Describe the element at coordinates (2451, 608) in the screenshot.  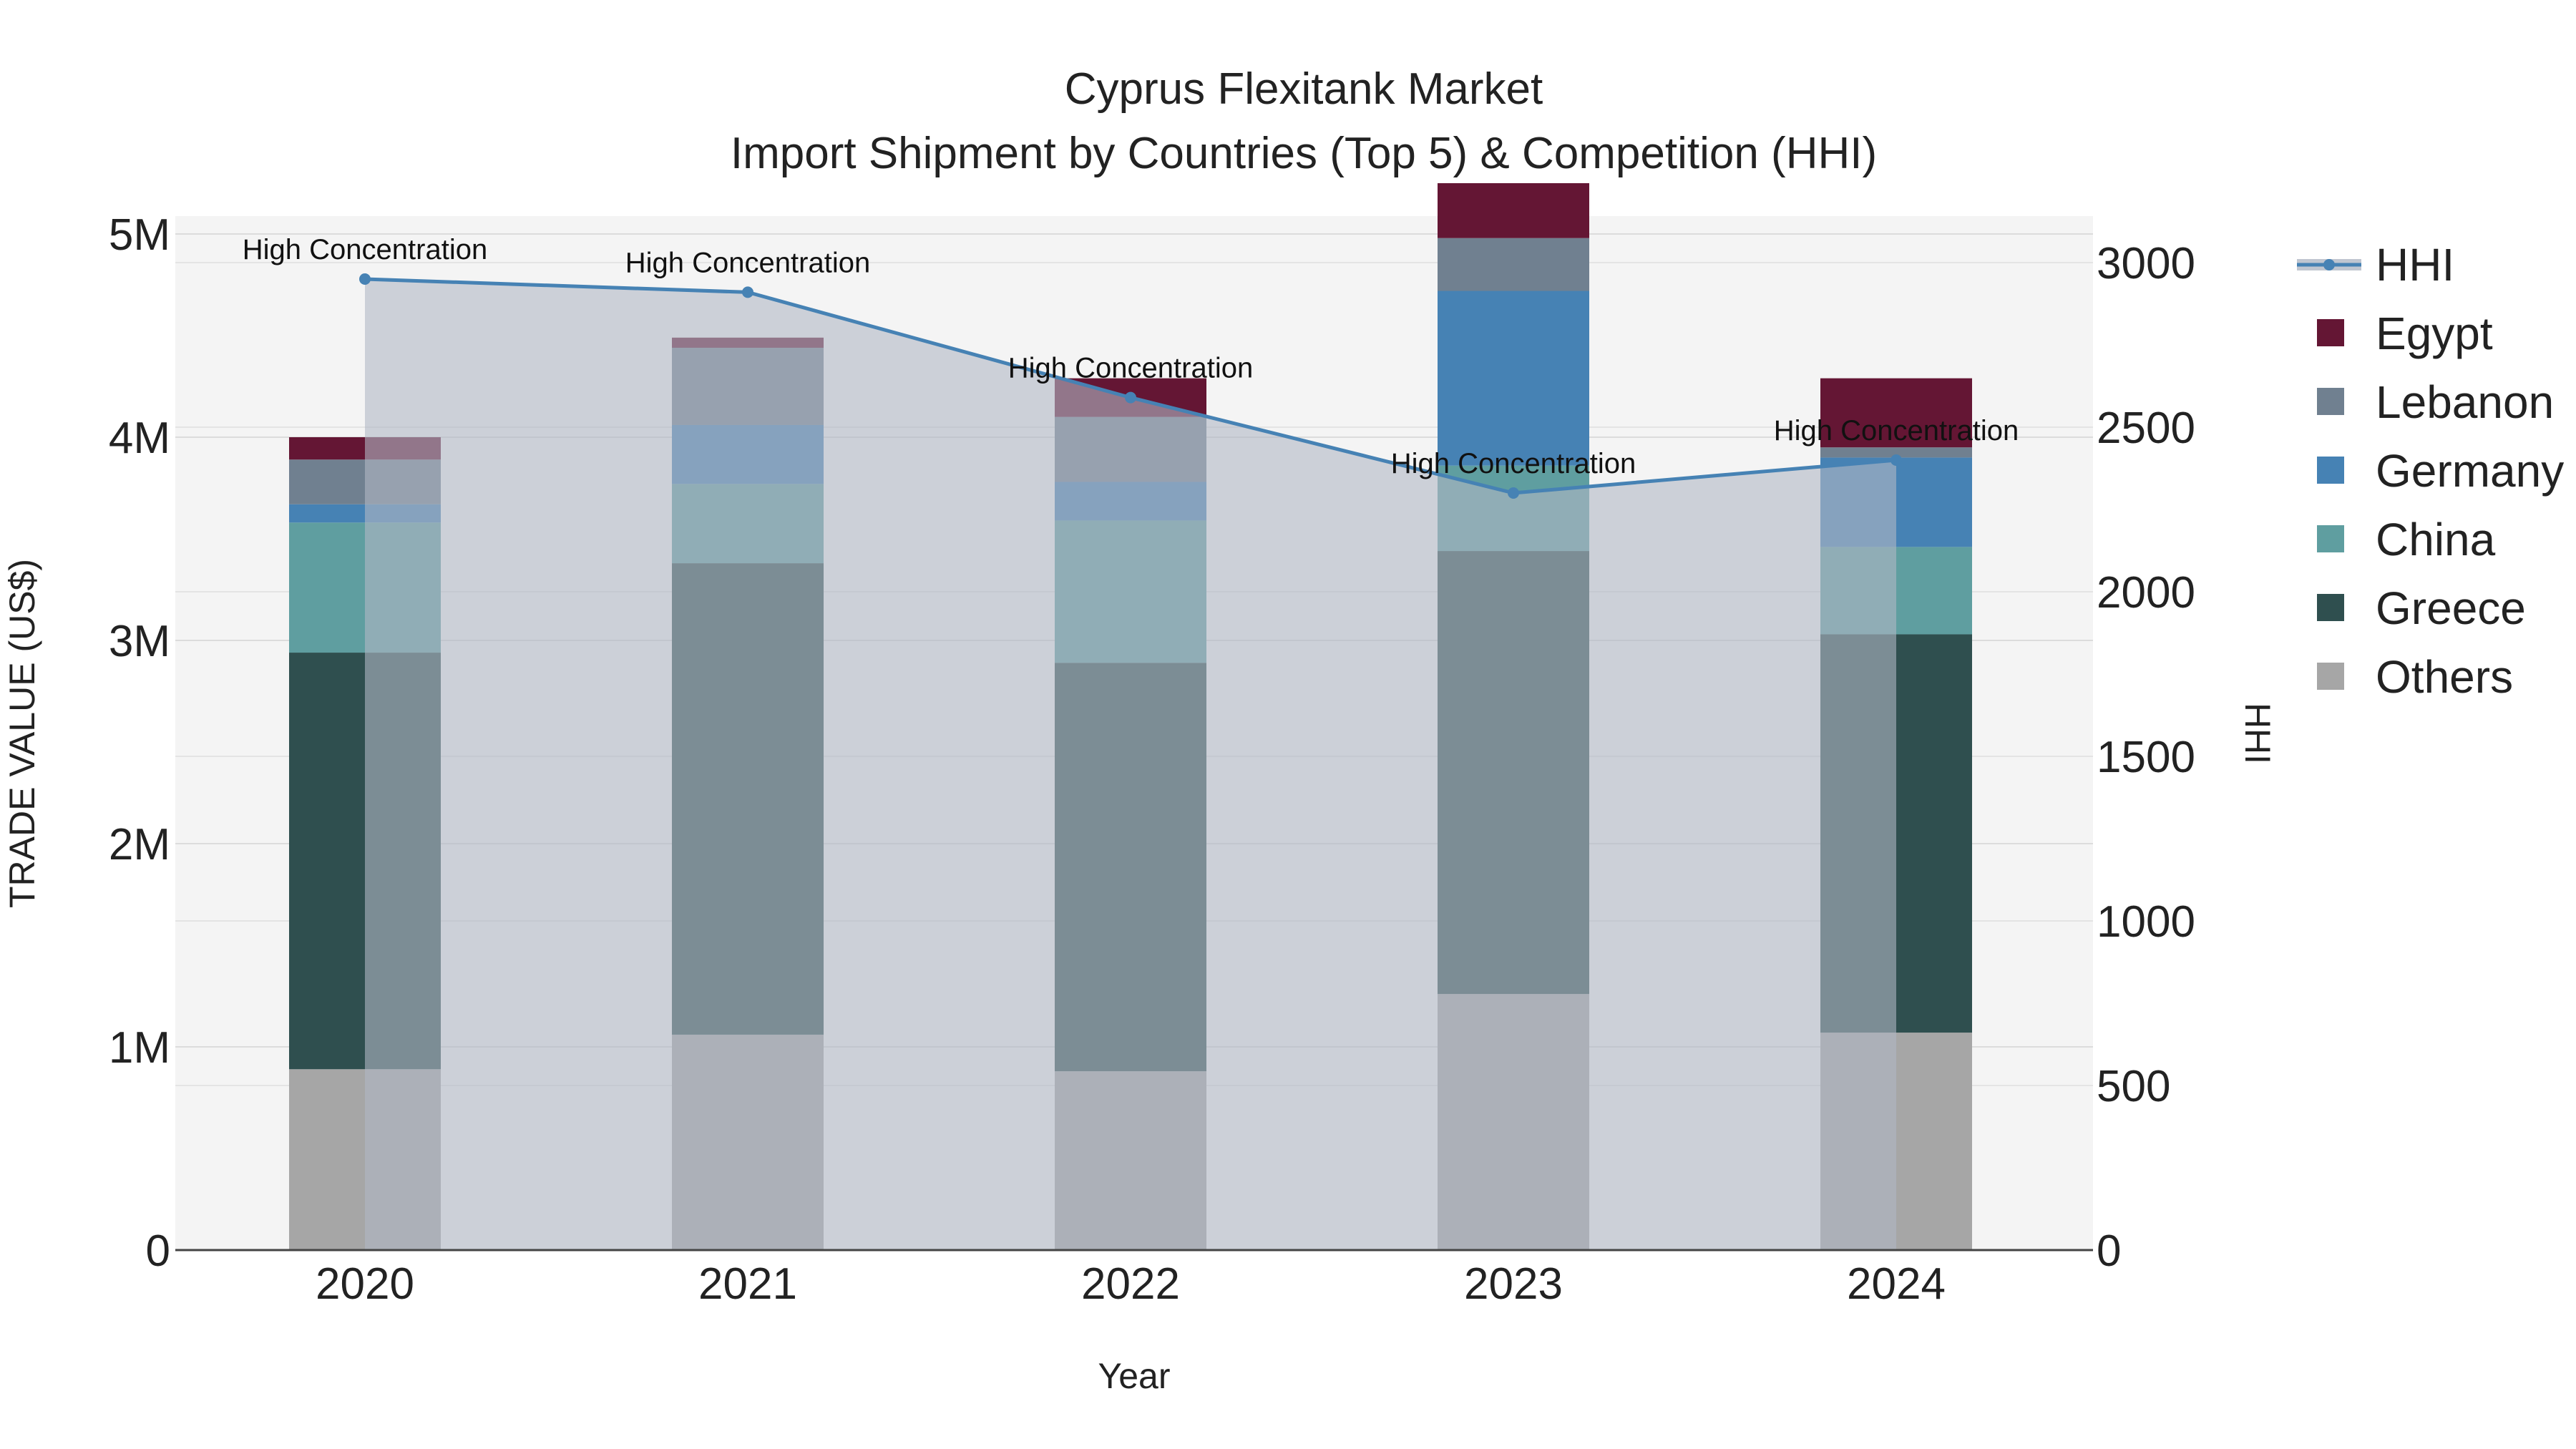
I see `legend-label-greece: Greece` at that location.